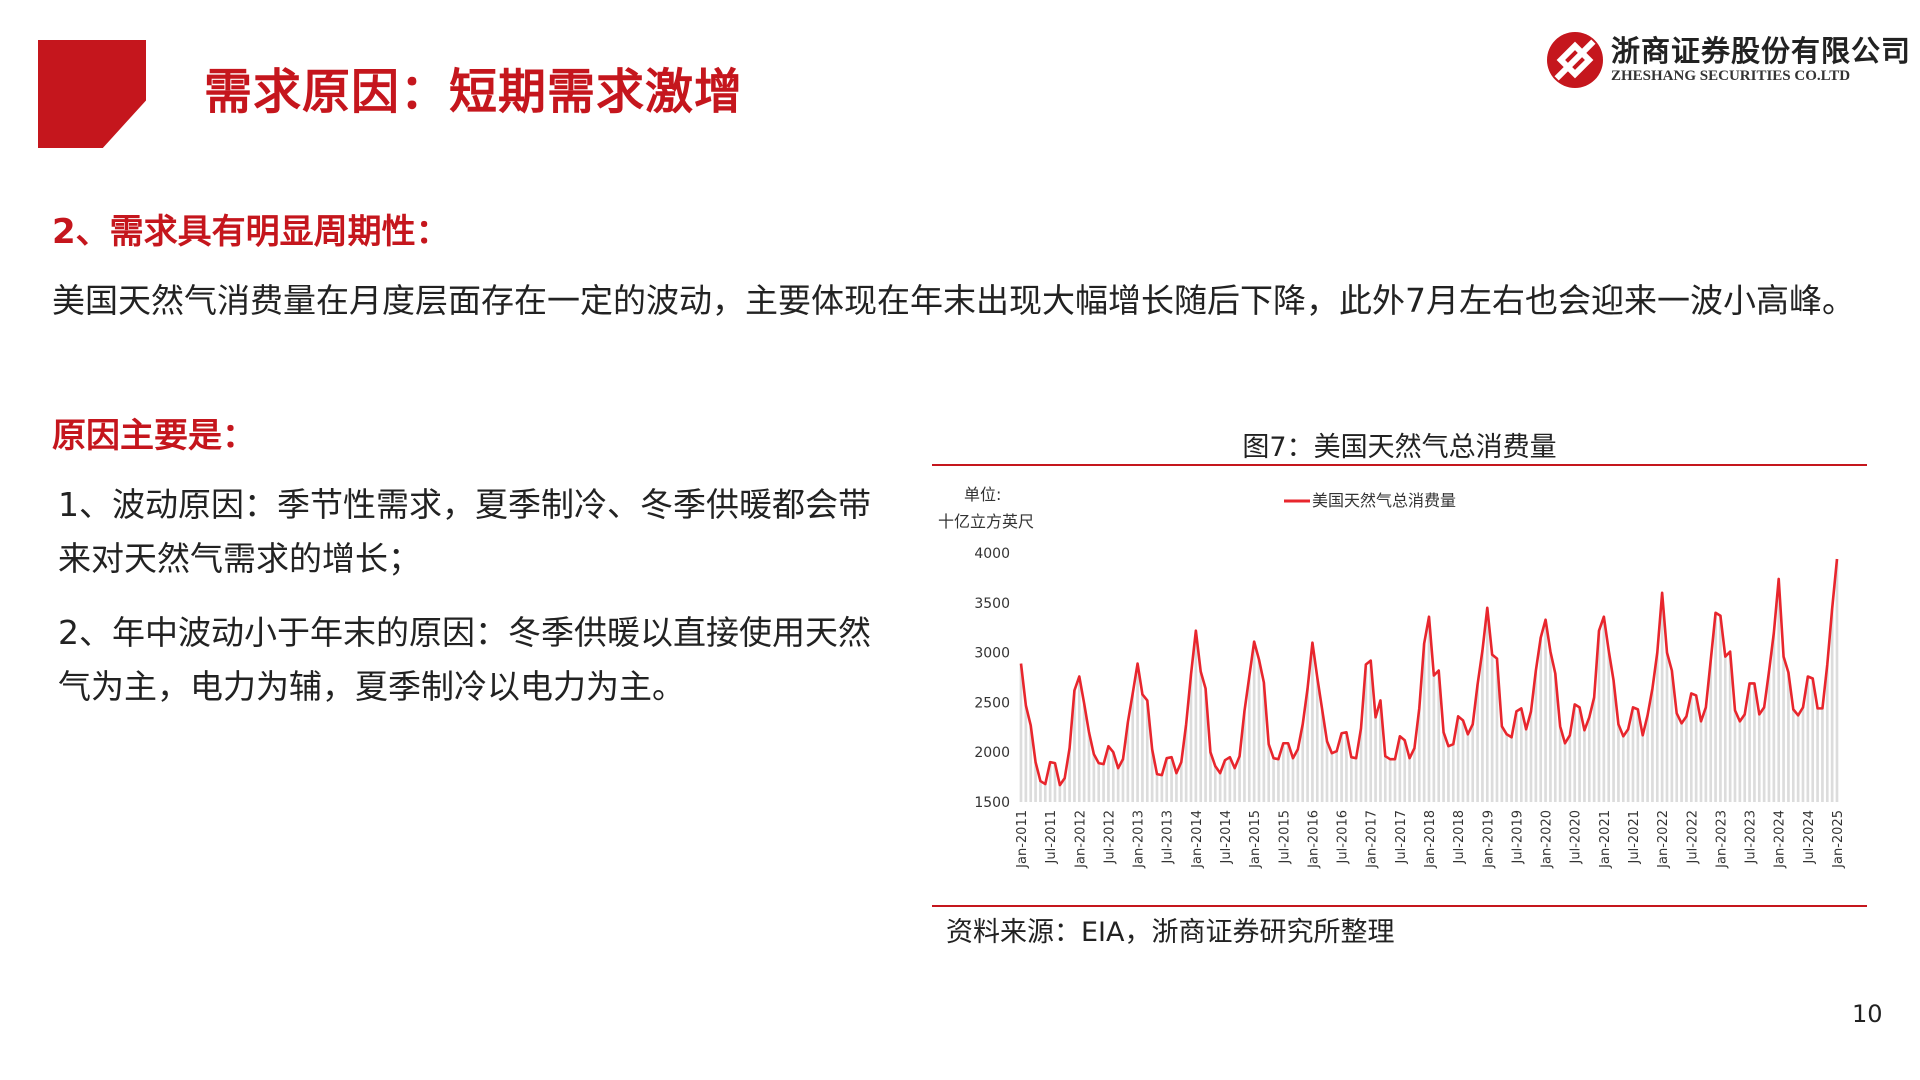  Describe the element at coordinates (1547, 839) in the screenshot. I see `x-tick-label: Jan-2020` at that location.